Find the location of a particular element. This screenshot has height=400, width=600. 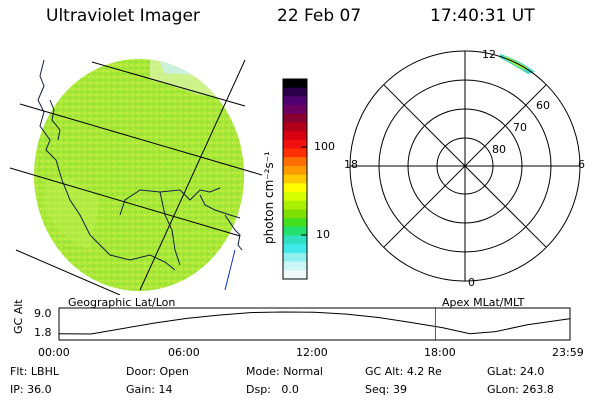

info-dsp: Dsp: 0.0 is located at coordinates (272, 389).